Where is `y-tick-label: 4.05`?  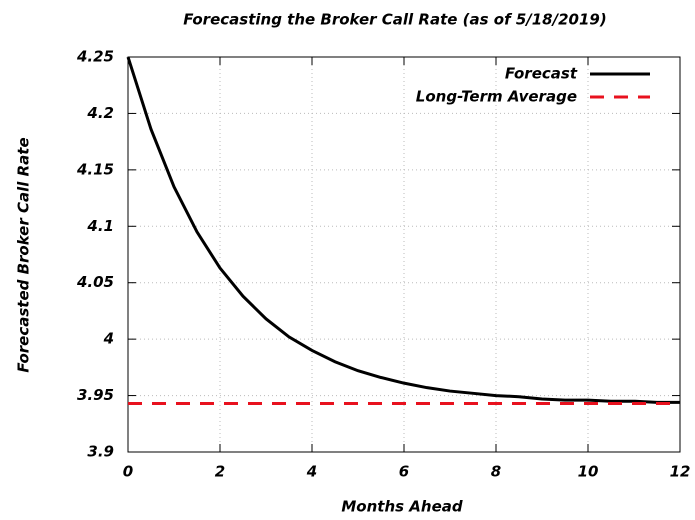 y-tick-label: 4.05 is located at coordinates (95, 282).